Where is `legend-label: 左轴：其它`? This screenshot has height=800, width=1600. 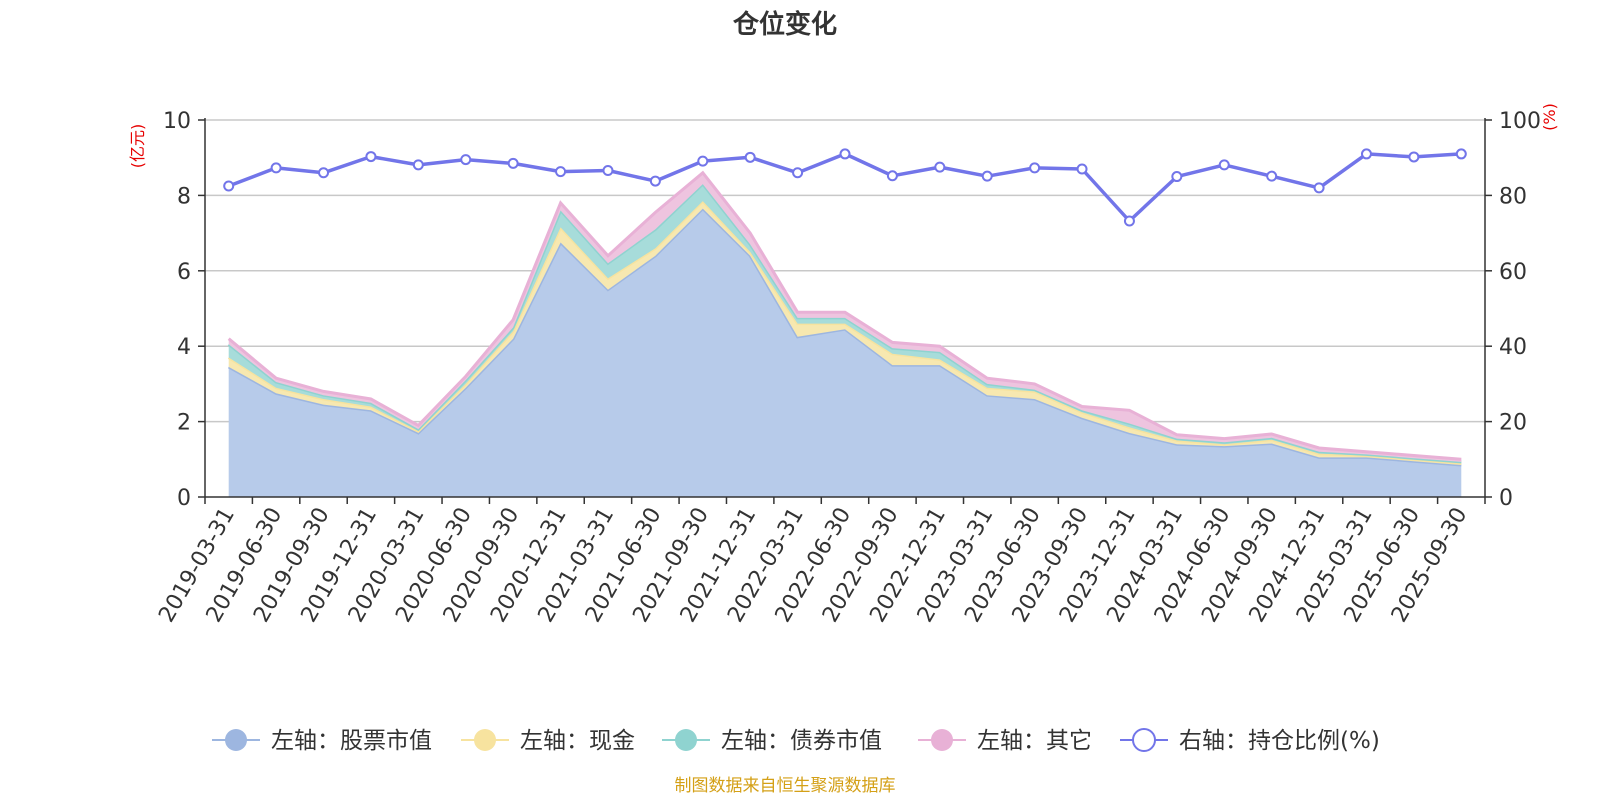 legend-label: 左轴：其它 is located at coordinates (1034, 741).